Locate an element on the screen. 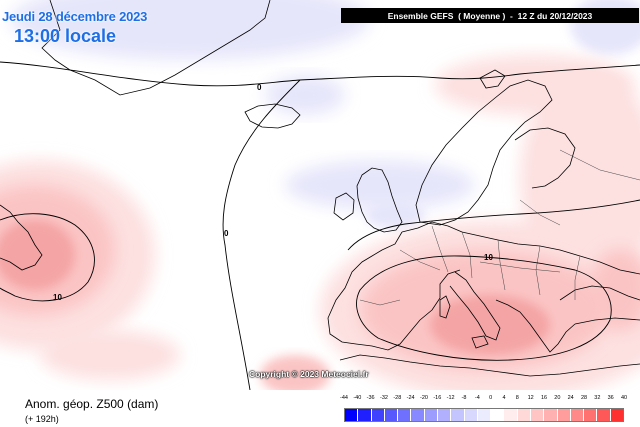 The width and height of the screenshot is (640, 427). copyright-notice: Copyright © 2023 Meteociel.fr is located at coordinates (309, 374).